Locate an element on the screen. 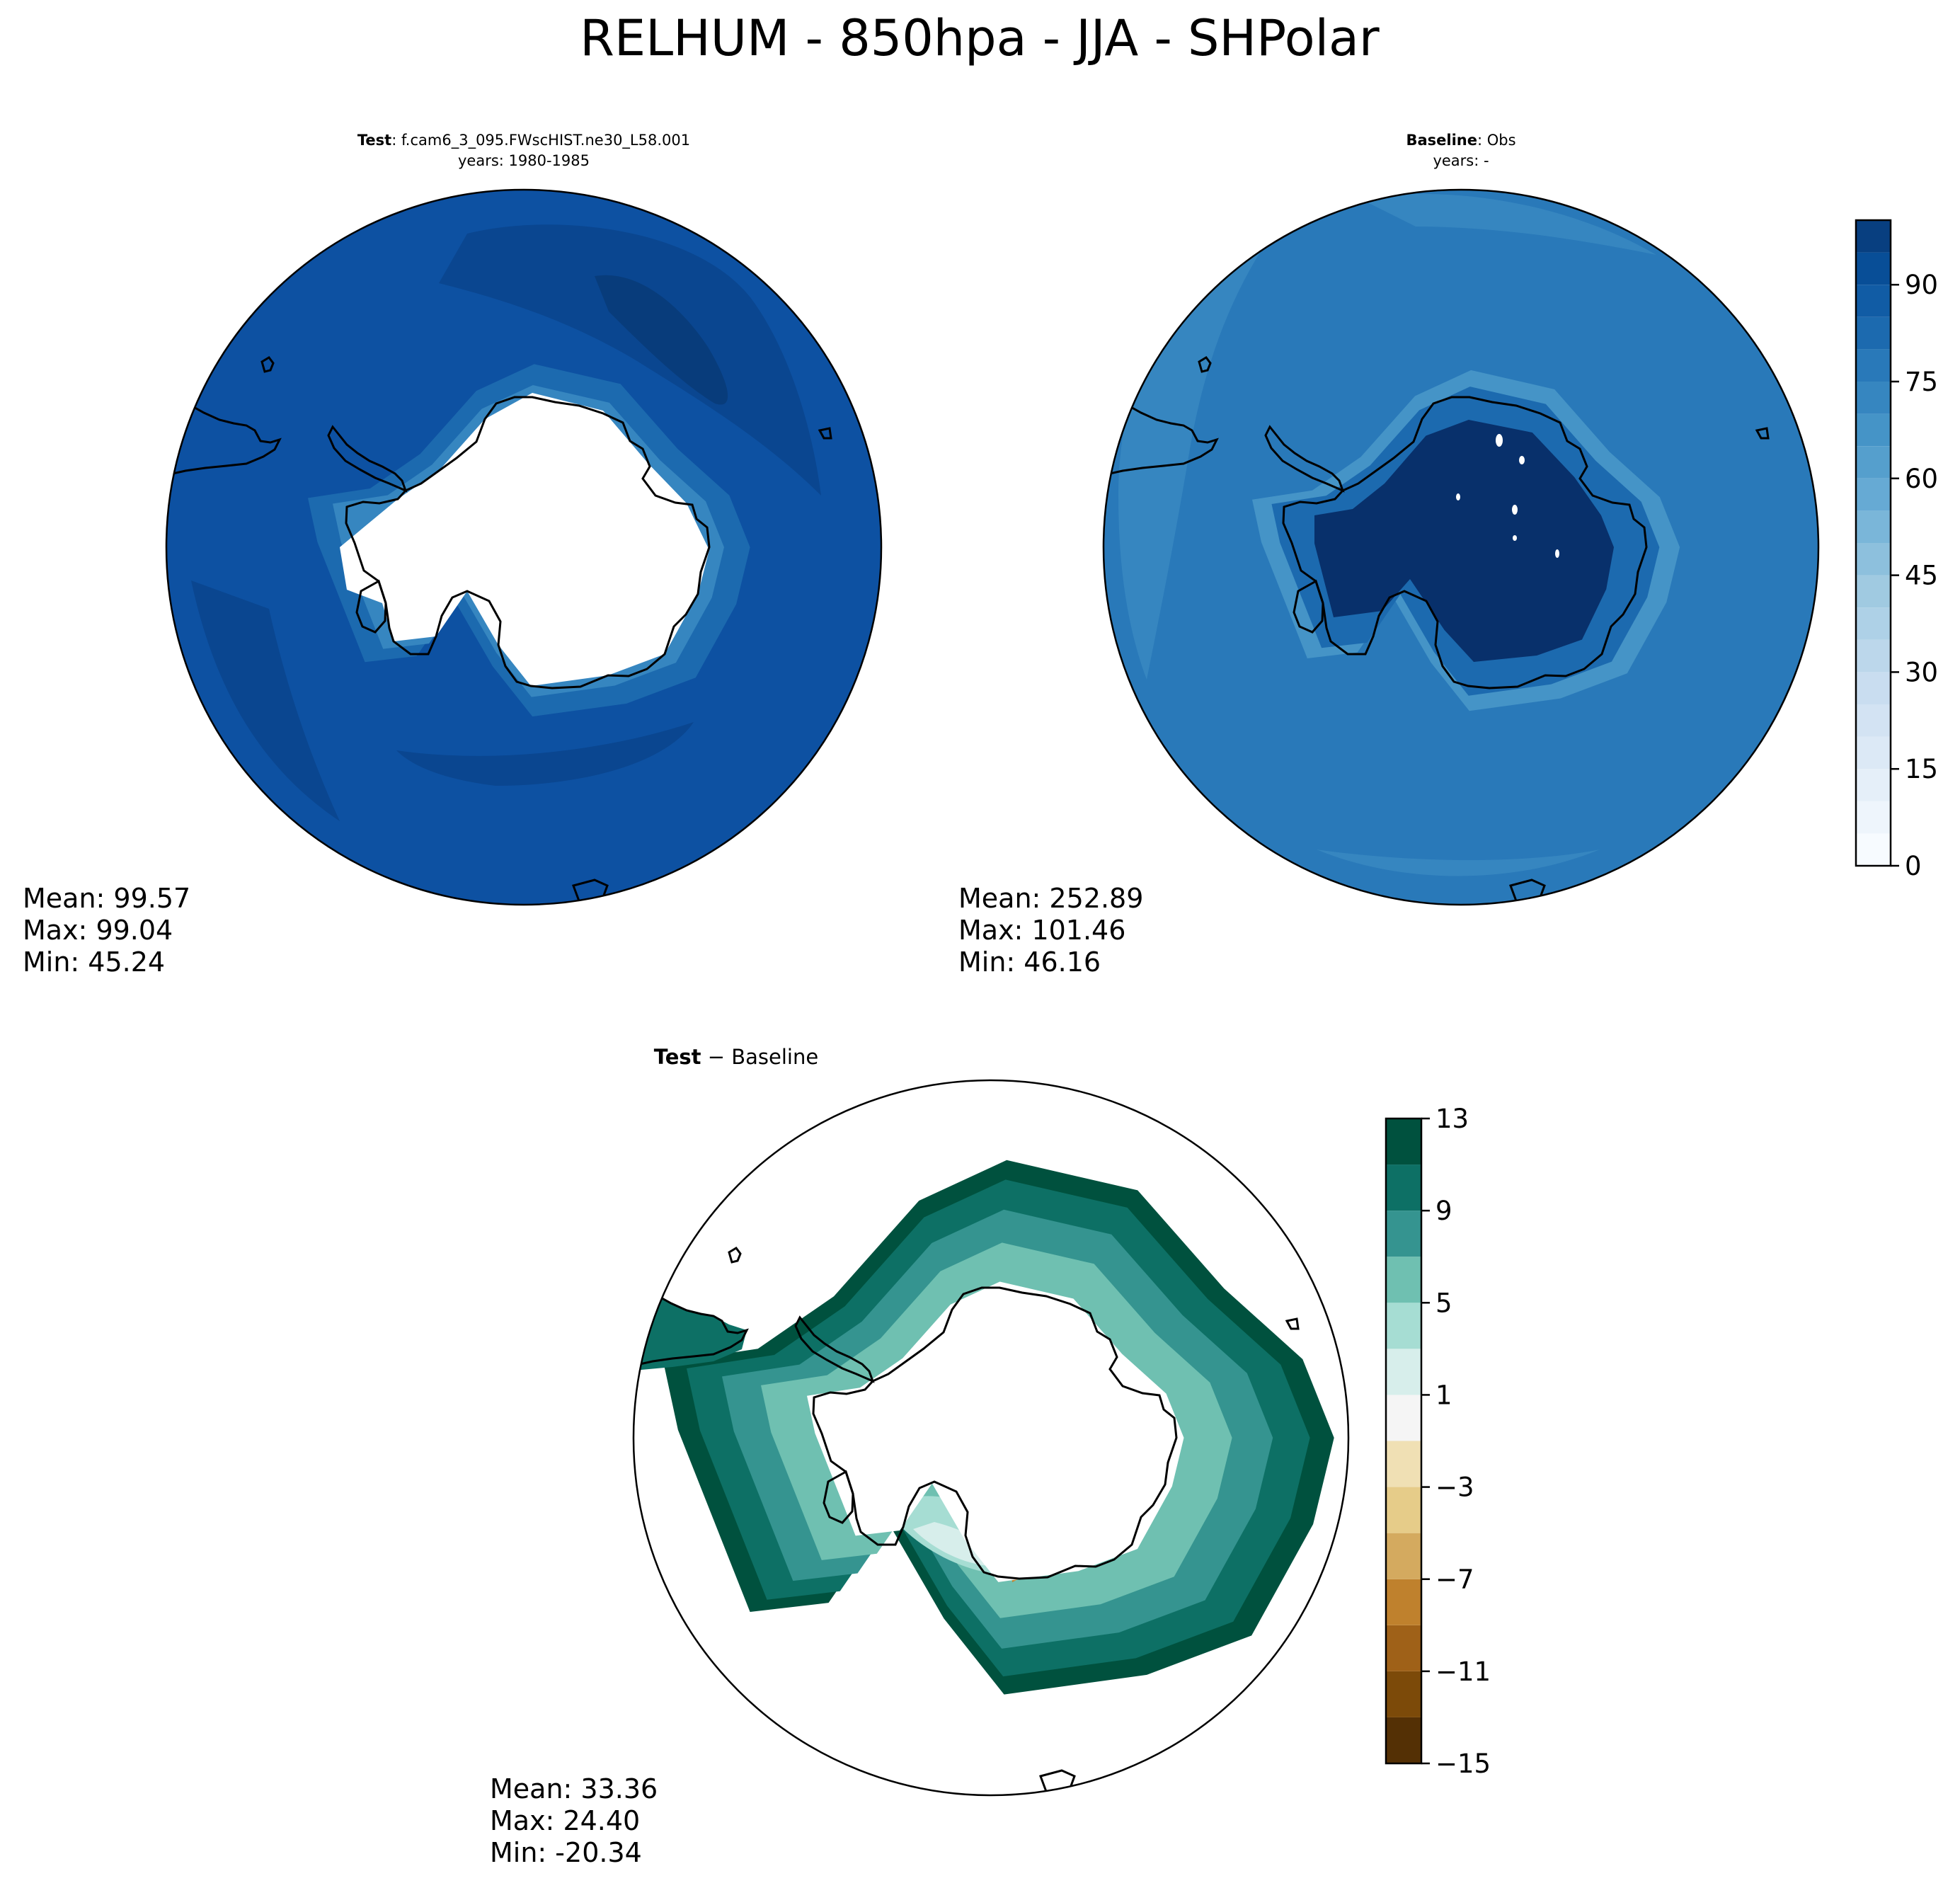  main-colorbar-tick-label: 30 is located at coordinates (1921, 672).